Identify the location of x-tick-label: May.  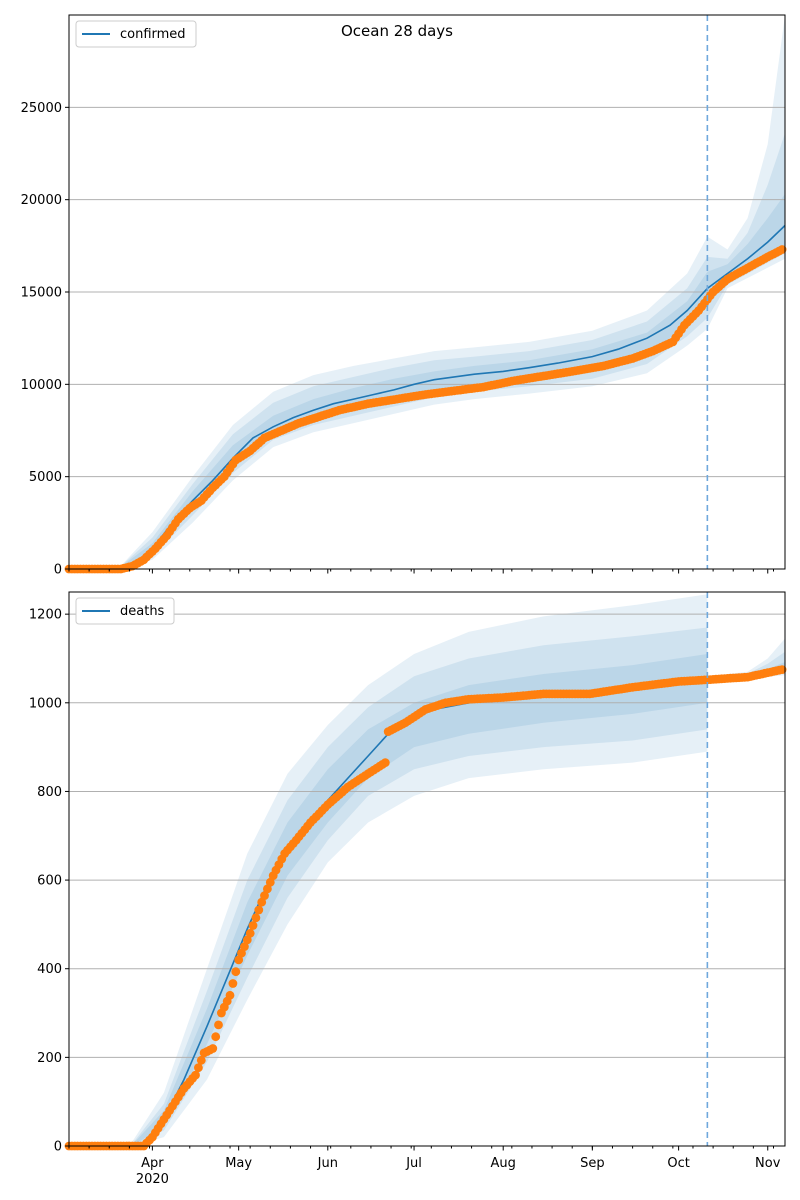
(238, 1163).